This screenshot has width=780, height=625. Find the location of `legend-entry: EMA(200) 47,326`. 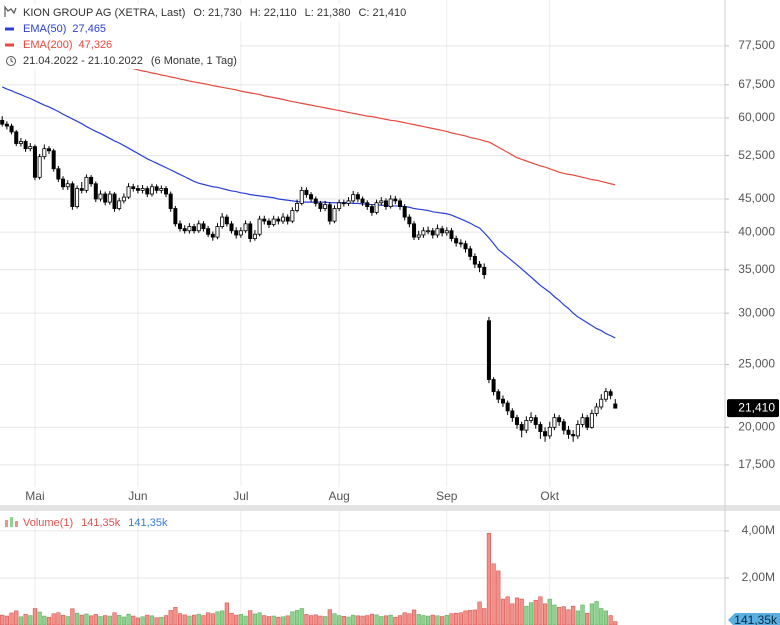

legend-entry: EMA(200) 47,326 is located at coordinates (67, 45).